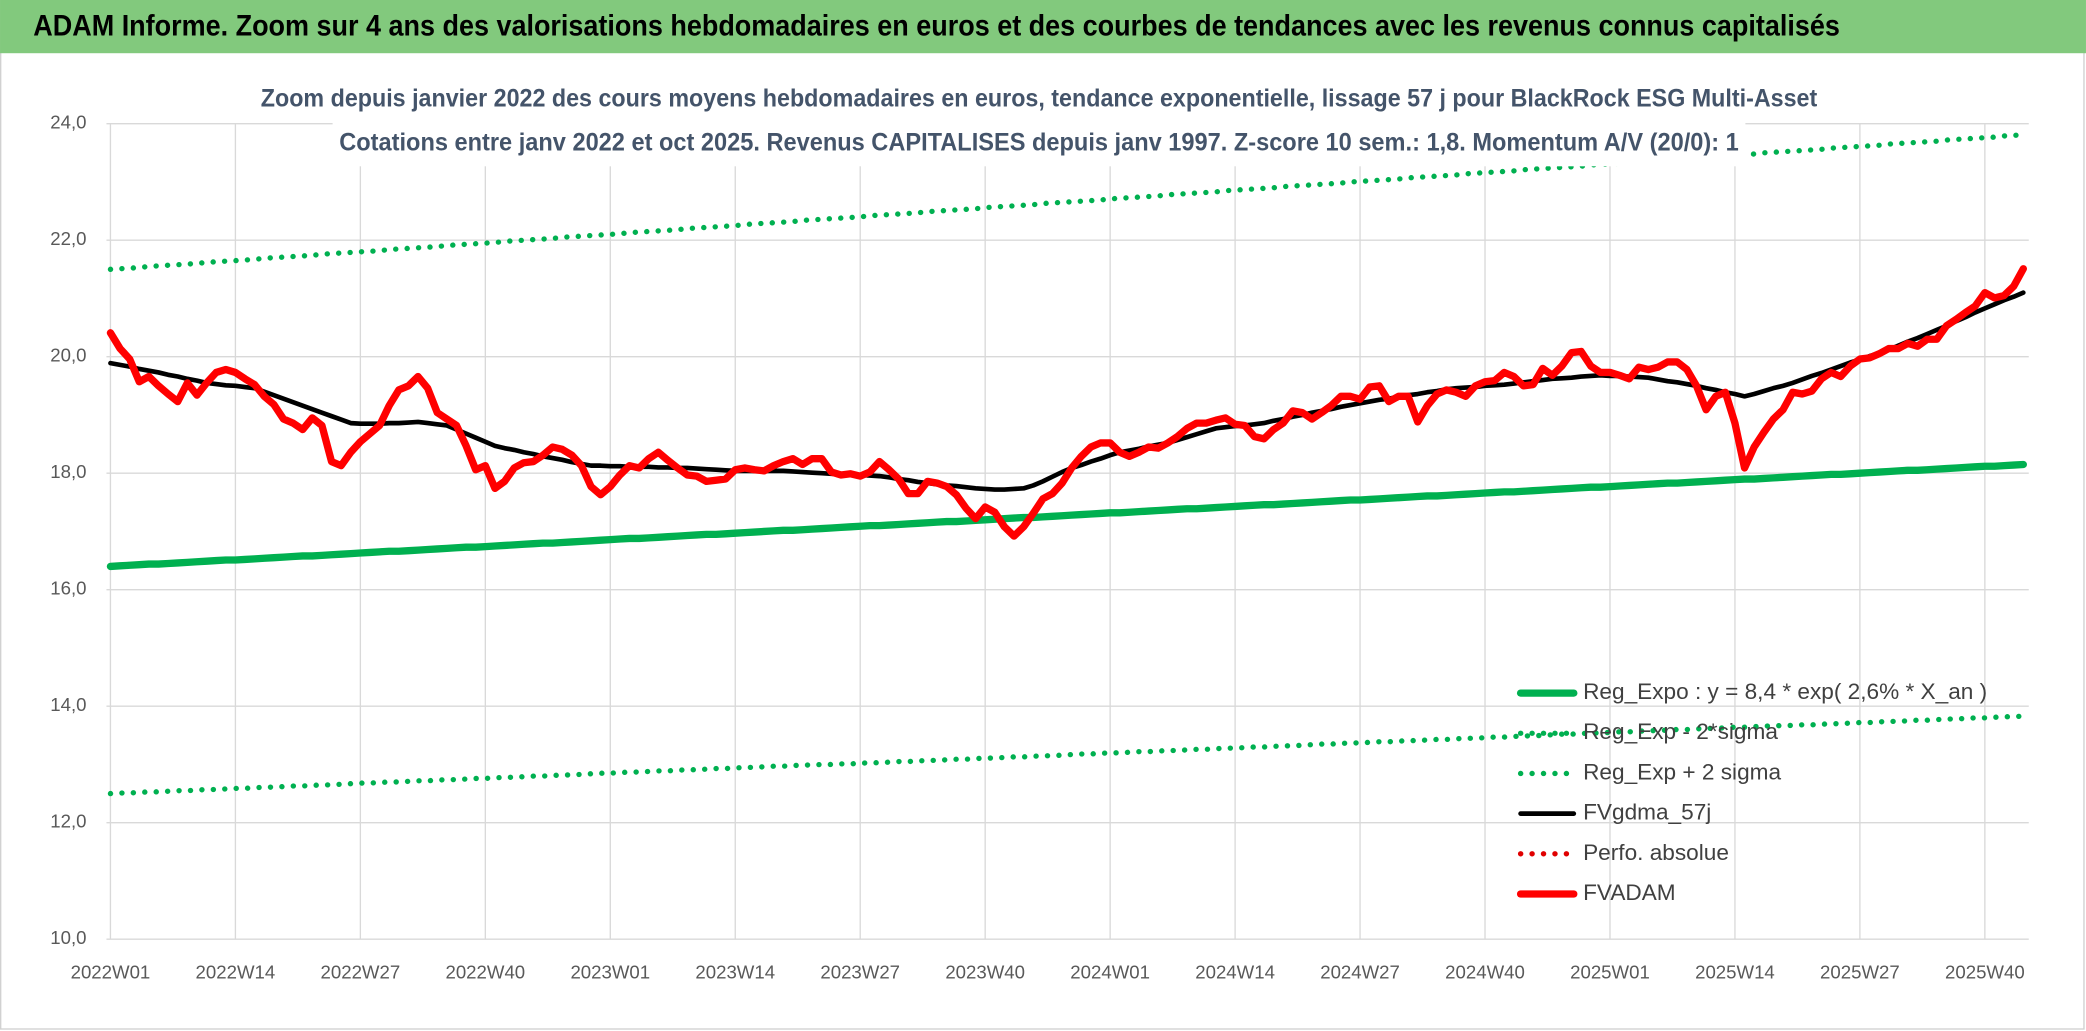 This screenshot has width=2086, height=1031. What do you see at coordinates (1656, 852) in the screenshot?
I see `legend-label: Perfo. absolue` at bounding box center [1656, 852].